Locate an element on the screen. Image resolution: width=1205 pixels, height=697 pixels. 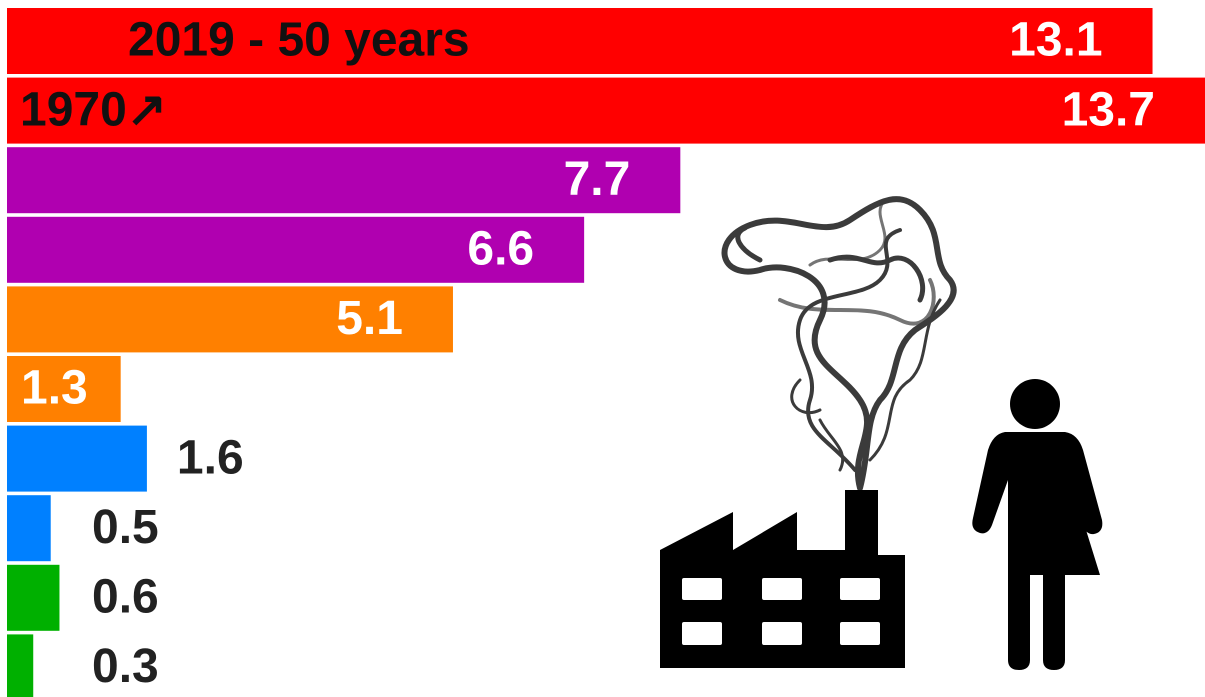
bar-annotation: 2019 - 50 years is located at coordinates (299, 40).